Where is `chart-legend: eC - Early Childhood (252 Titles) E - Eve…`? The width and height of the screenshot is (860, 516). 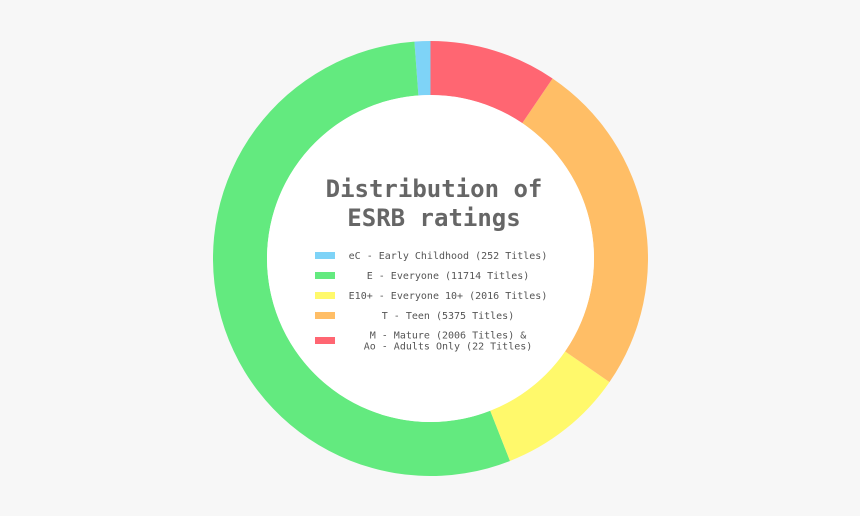 chart-legend: eC - Early Childhood (252 Titles) E - Eve… is located at coordinates (431, 302).